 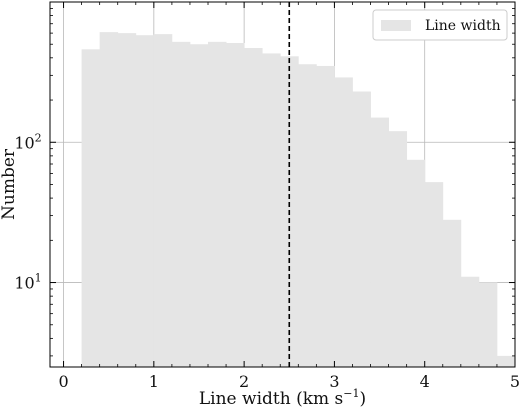 What do you see at coordinates (27, 282) in the screenshot?
I see `y-tick-label: 10¹` at bounding box center [27, 282].